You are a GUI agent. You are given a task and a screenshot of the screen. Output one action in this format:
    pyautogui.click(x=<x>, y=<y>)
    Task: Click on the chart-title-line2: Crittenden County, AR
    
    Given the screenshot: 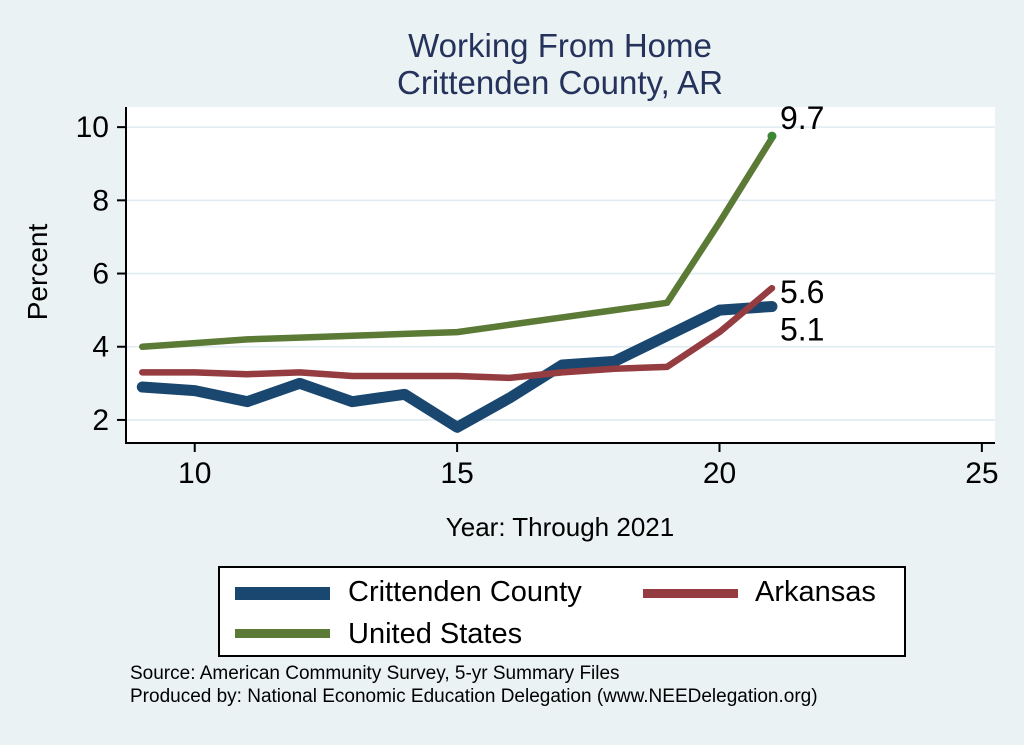 What is the action you would take?
    pyautogui.click(x=560, y=82)
    